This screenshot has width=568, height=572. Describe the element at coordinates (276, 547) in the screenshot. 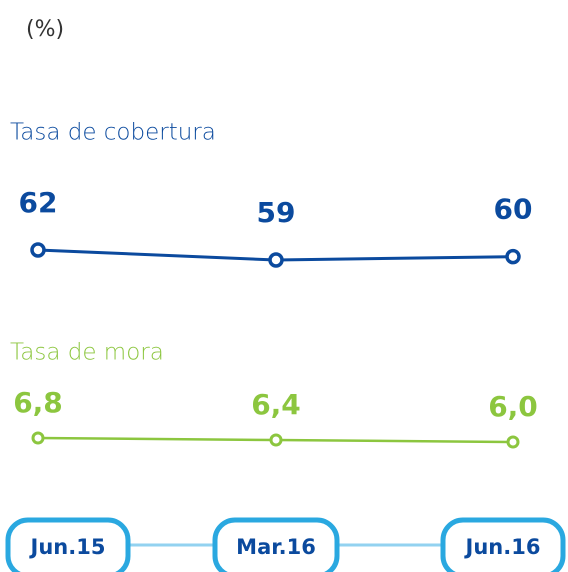

I see `category-label: Mar.16` at that location.